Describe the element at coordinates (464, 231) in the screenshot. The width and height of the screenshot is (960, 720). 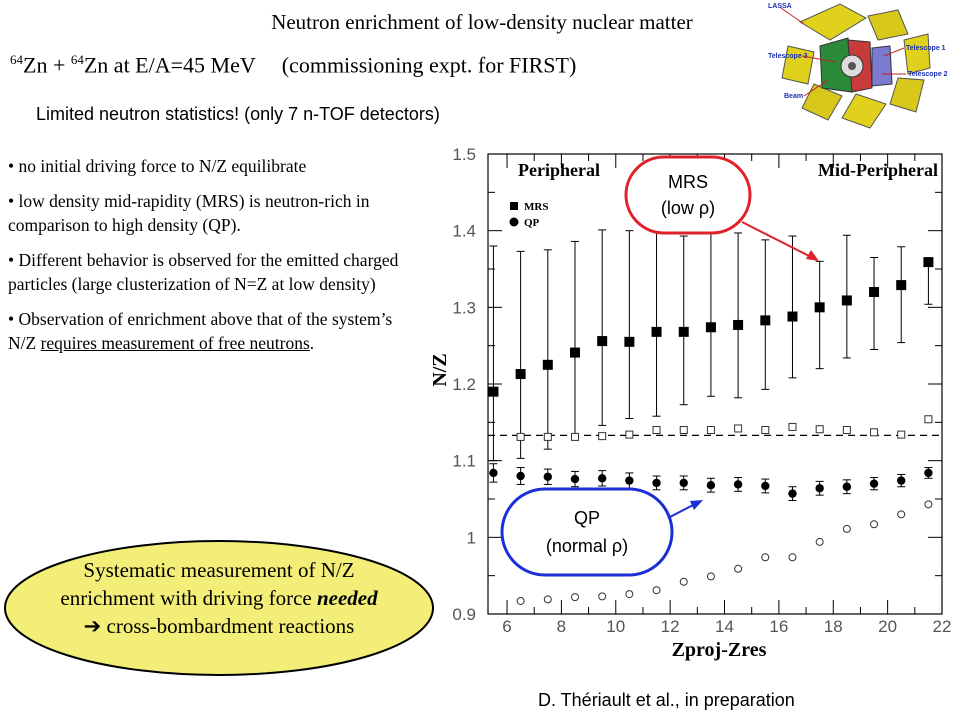
I see `y-tick-label: 1.4` at that location.